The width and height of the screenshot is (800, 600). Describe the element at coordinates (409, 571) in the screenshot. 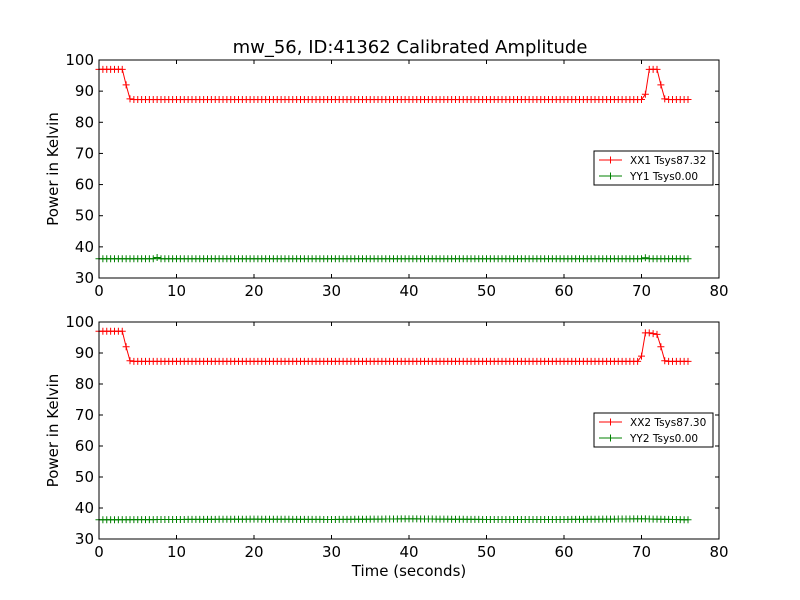

I see `x-axis-label: Time (seconds)` at that location.